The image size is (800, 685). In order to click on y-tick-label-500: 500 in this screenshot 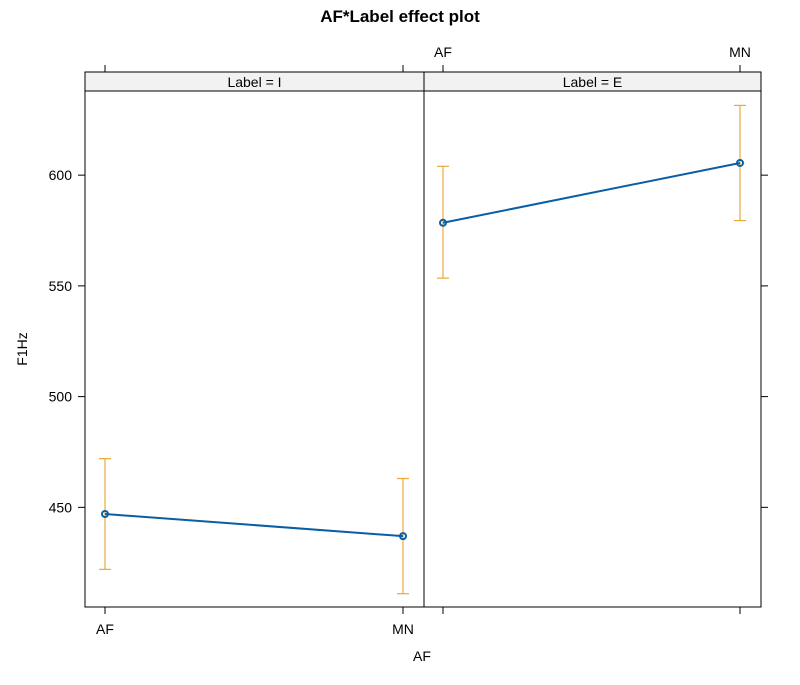, I will do `click(61, 397)`.